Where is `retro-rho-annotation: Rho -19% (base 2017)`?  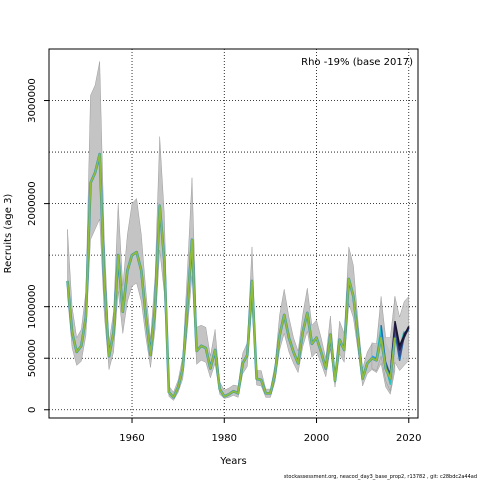
retro-rho-annotation: Rho -19% (base 2017) is located at coordinates (357, 62).